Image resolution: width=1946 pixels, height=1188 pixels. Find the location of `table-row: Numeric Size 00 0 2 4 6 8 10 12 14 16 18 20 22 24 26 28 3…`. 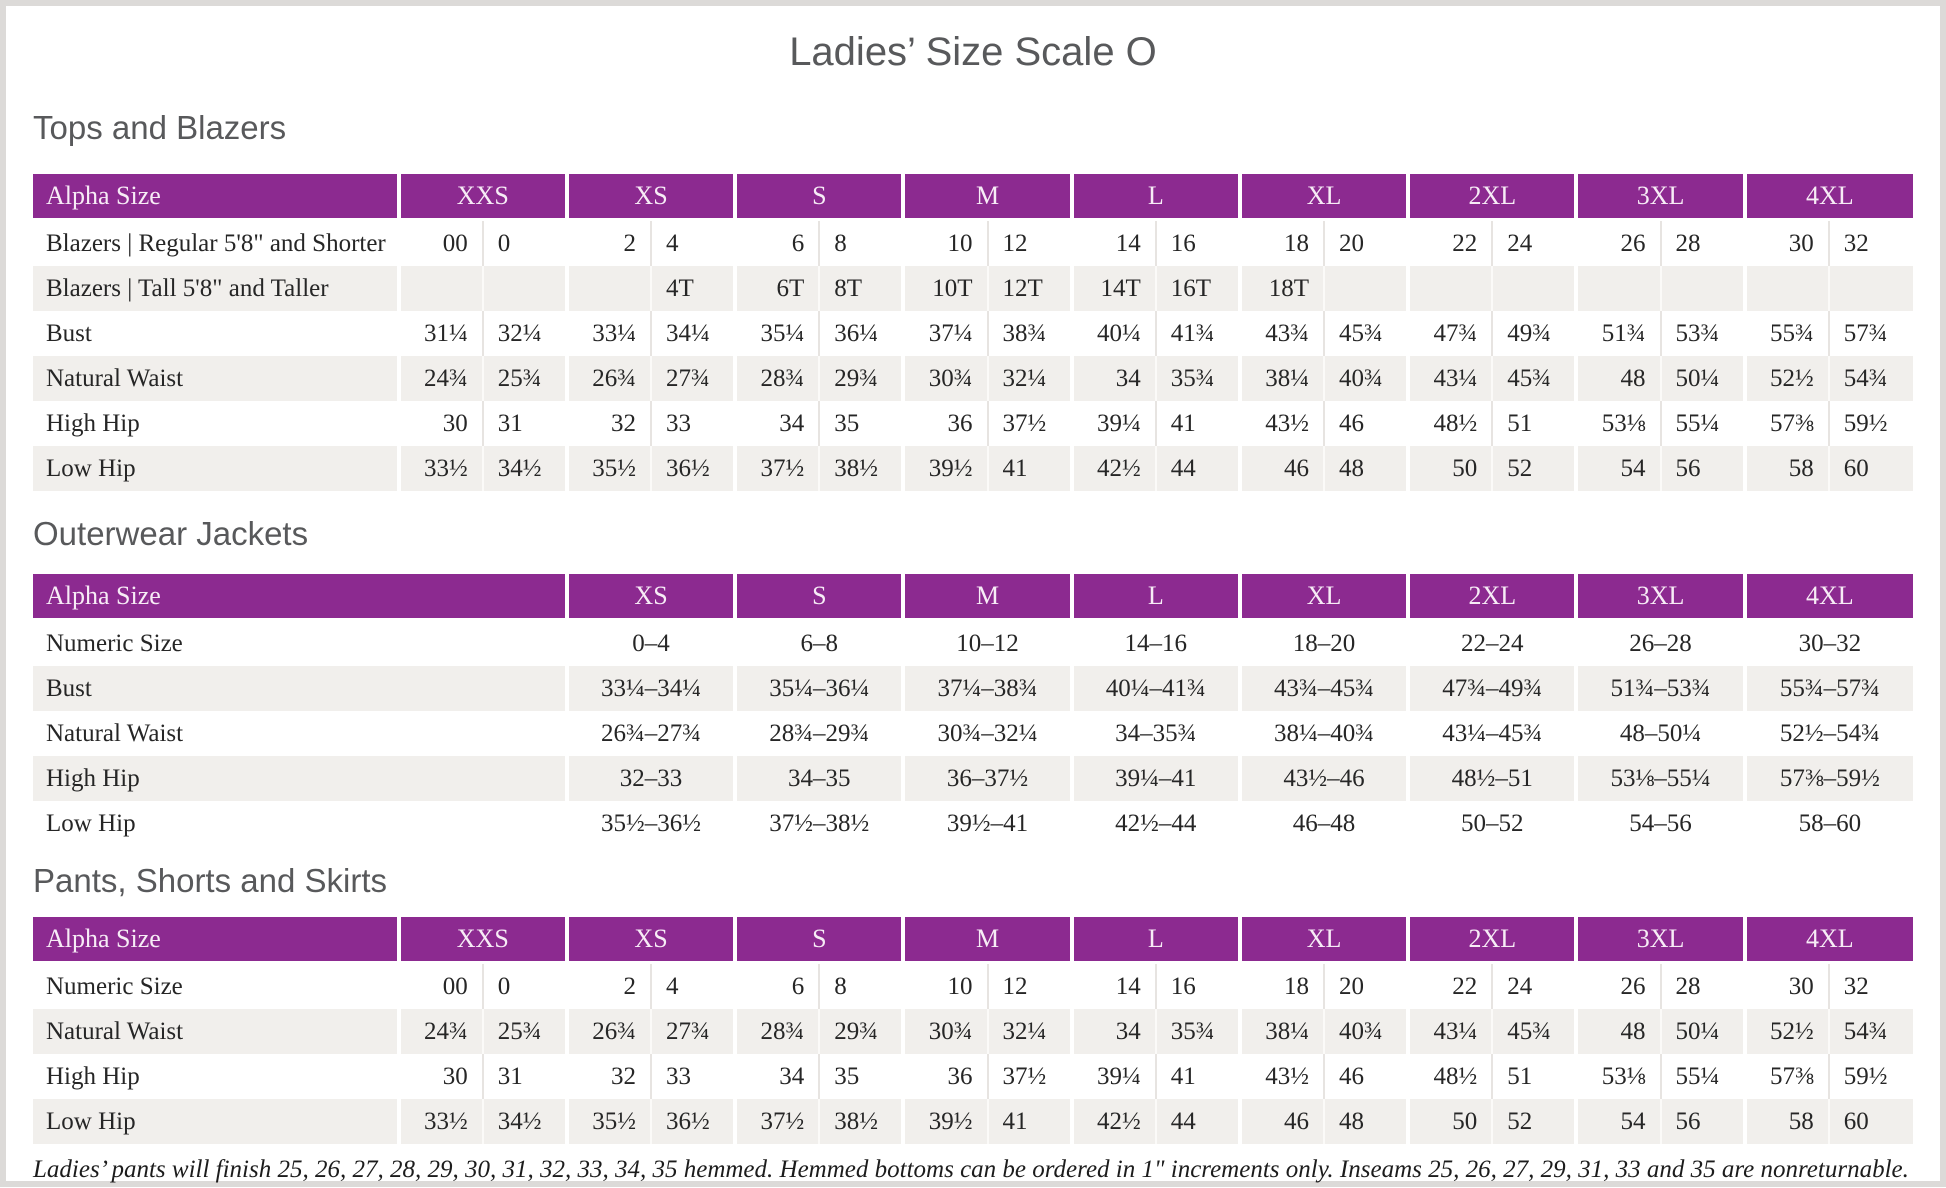

table-row: Numeric Size 00 0 2 4 6 8 10 12 14 16 18 20 22 24 26 28 3… is located at coordinates (973, 985).